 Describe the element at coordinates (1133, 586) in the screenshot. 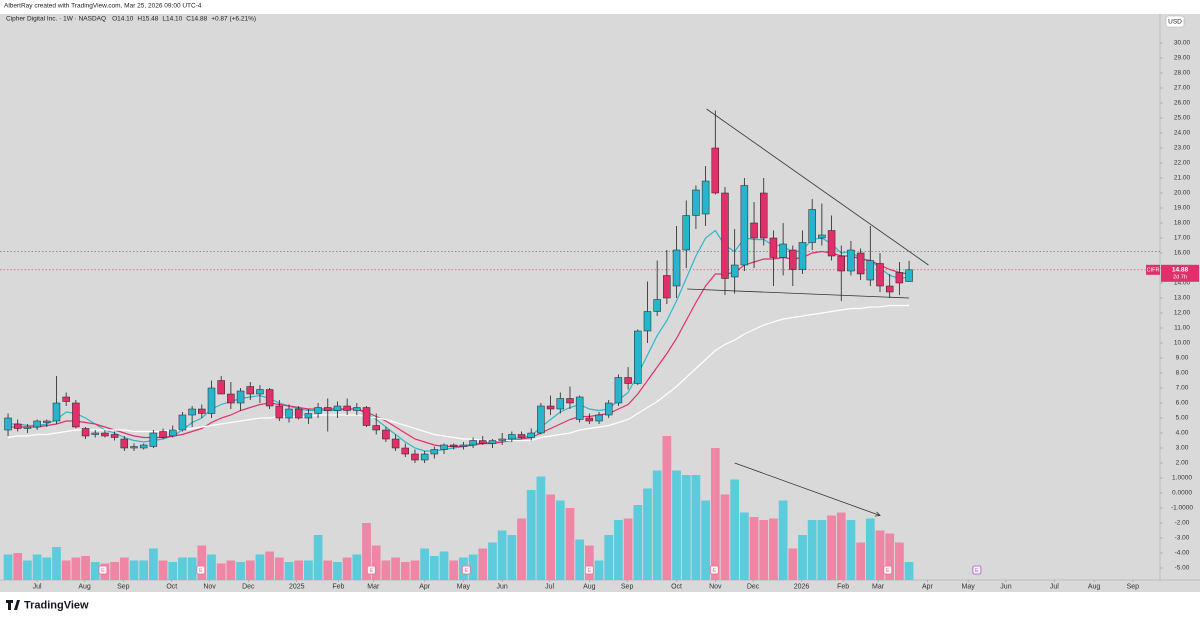

I see `x-tick-label: Sep` at that location.